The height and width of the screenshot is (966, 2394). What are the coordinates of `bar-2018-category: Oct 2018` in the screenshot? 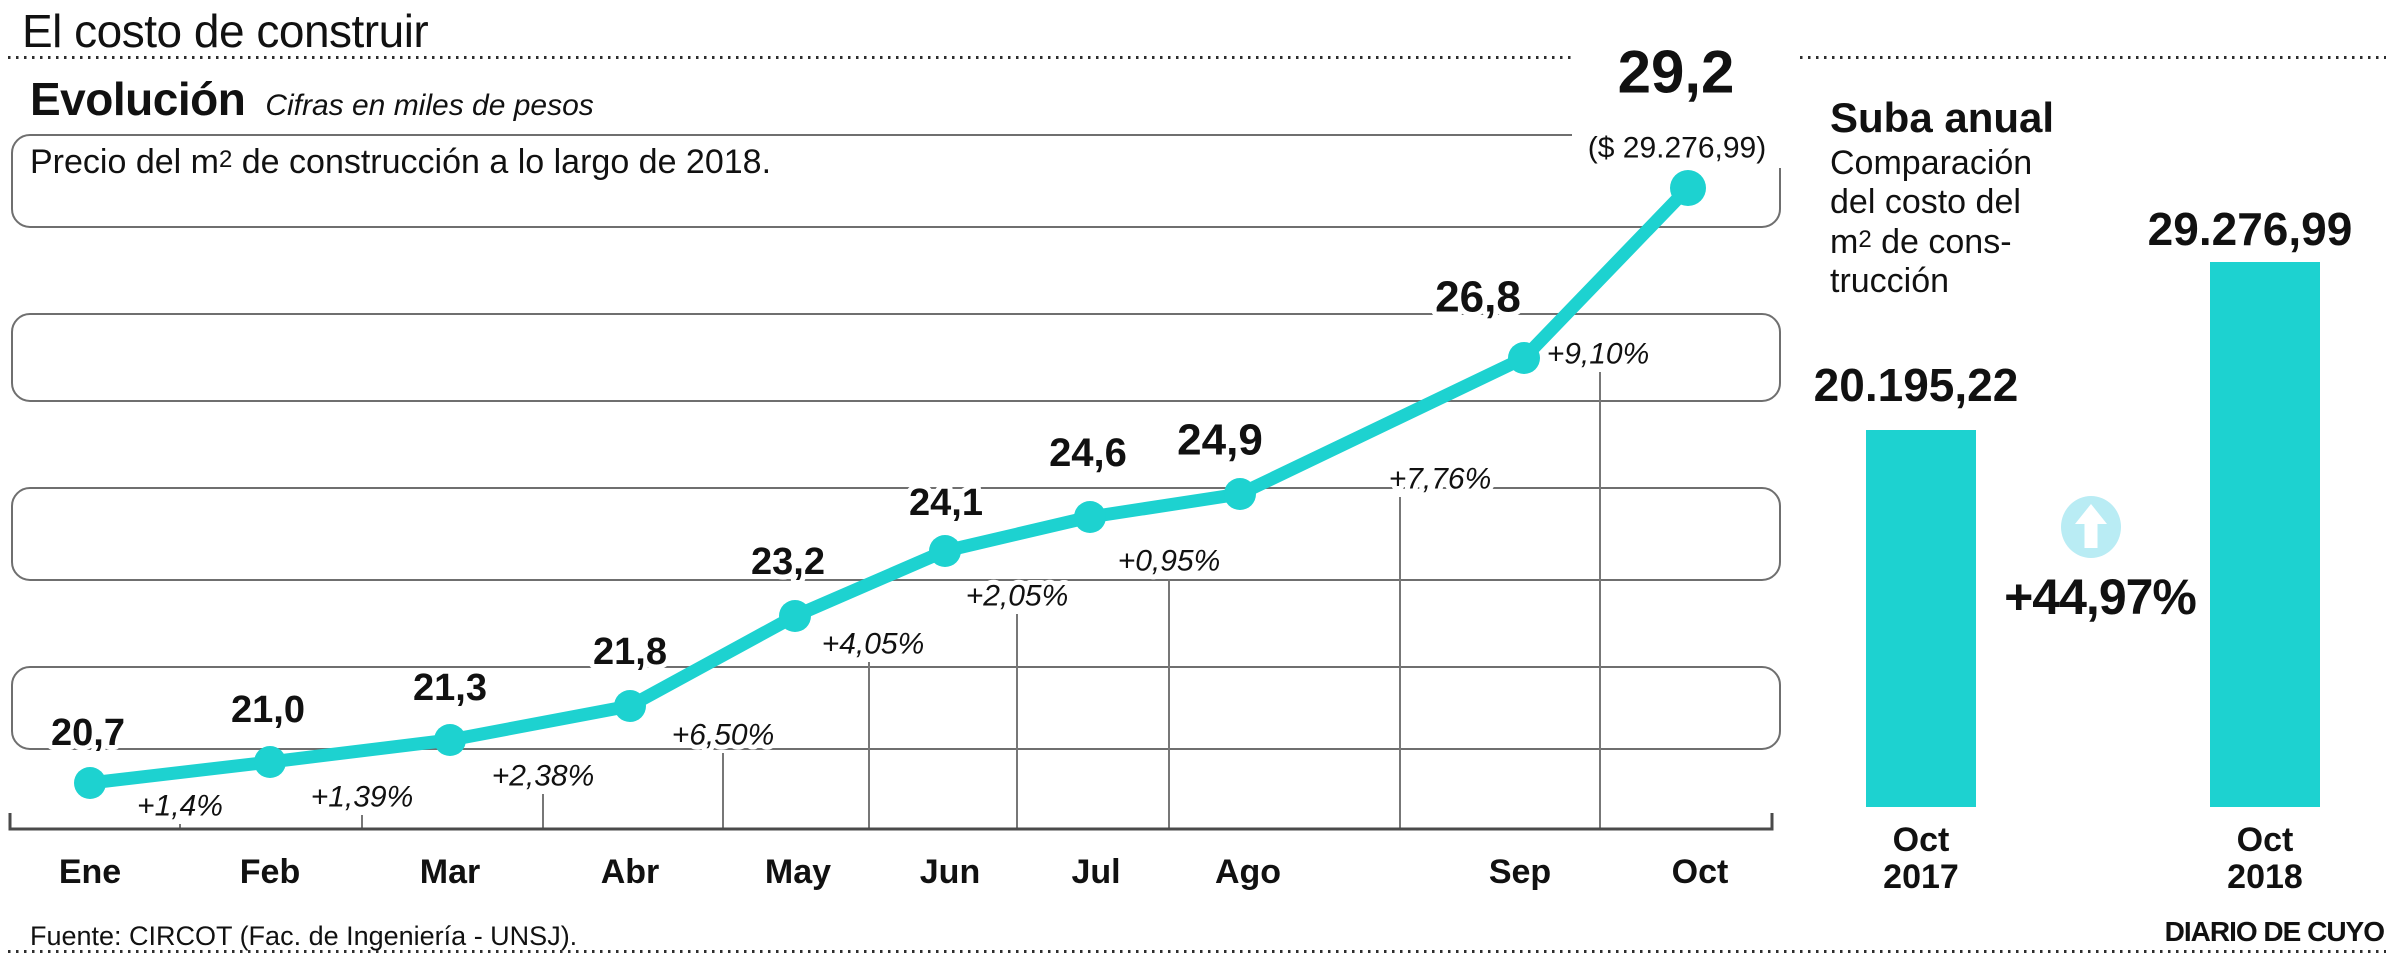 It's located at (2265, 859).